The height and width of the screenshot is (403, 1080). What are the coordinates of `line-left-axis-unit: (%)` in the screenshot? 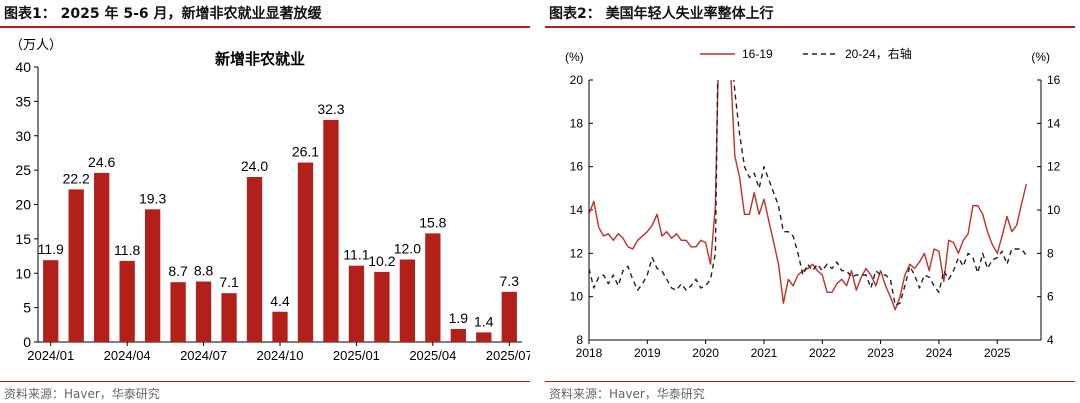 It's located at (574, 57).